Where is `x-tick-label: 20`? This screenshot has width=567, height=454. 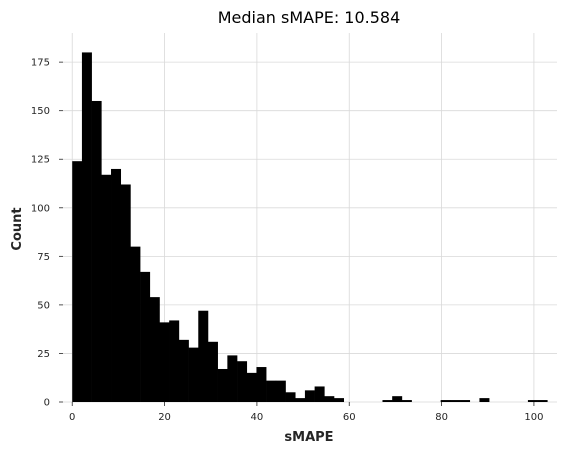 x-tick-label: 20 is located at coordinates (164, 417).